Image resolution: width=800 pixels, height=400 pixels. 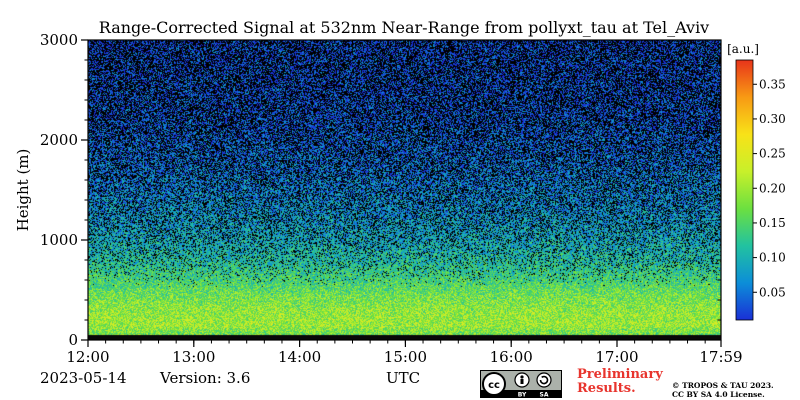 What do you see at coordinates (772, 154) in the screenshot?
I see `colorbar-tick-label: 0.25` at bounding box center [772, 154].